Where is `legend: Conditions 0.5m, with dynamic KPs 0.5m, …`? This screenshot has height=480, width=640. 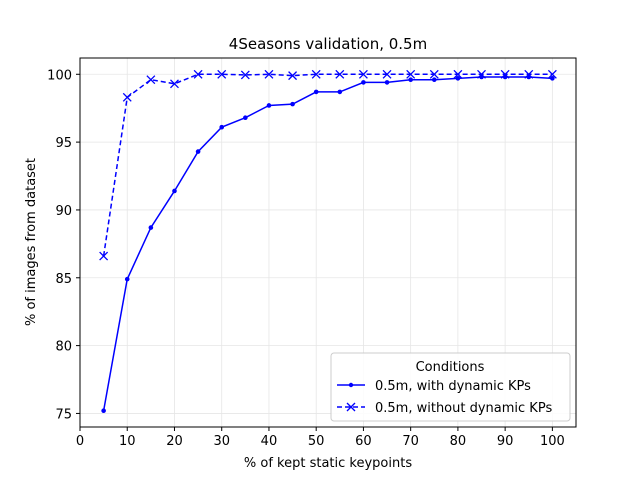 legend: Conditions 0.5m, with dynamic KPs 0.5m, … is located at coordinates (450, 387).